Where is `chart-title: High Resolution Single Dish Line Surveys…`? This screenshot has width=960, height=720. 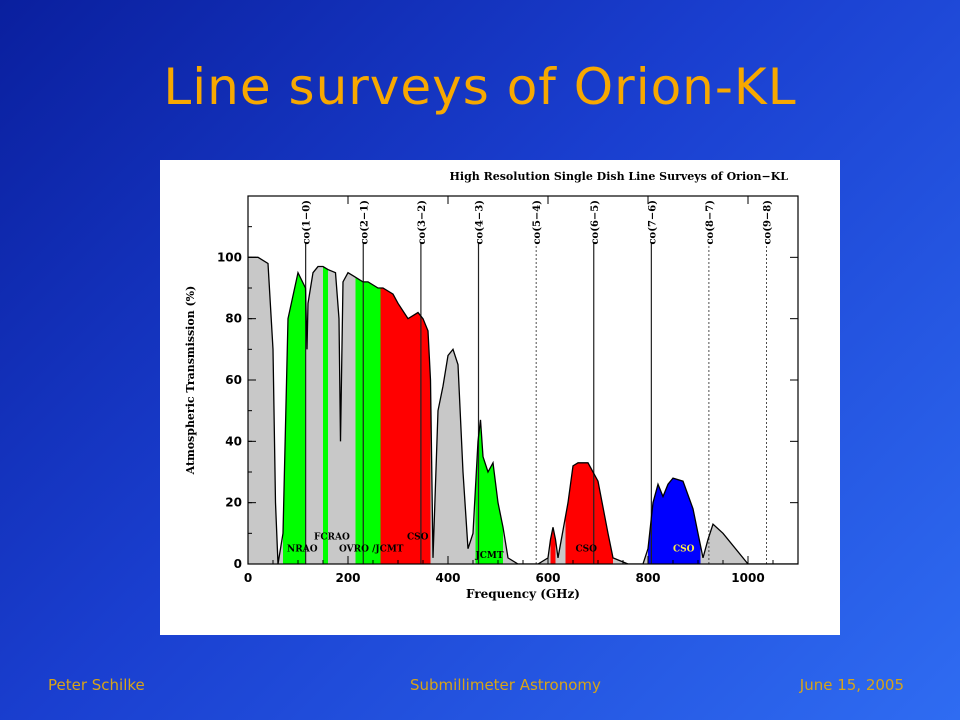
chart-title: High Resolution Single Dish Line Surveys… is located at coordinates (619, 176).